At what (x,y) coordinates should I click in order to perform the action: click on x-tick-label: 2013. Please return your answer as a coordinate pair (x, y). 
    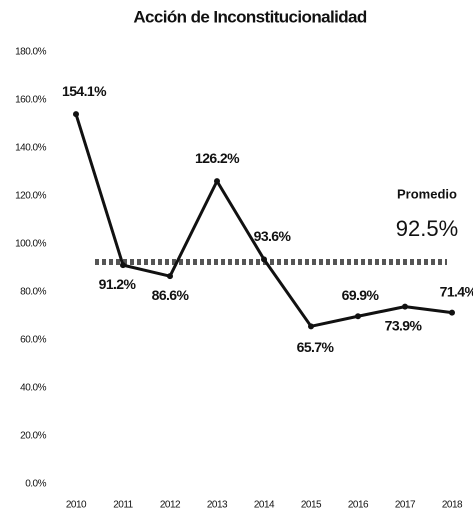
    Looking at the image, I should click on (217, 505).